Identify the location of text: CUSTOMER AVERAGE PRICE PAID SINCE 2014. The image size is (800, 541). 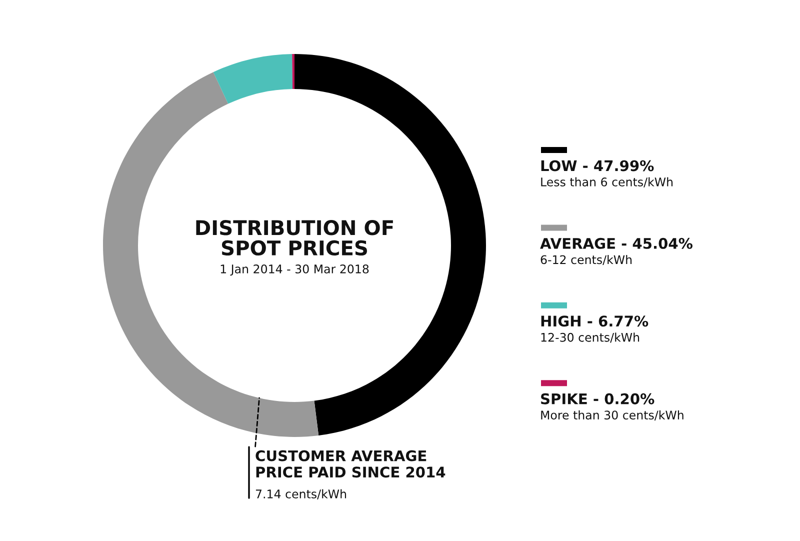
(351, 464).